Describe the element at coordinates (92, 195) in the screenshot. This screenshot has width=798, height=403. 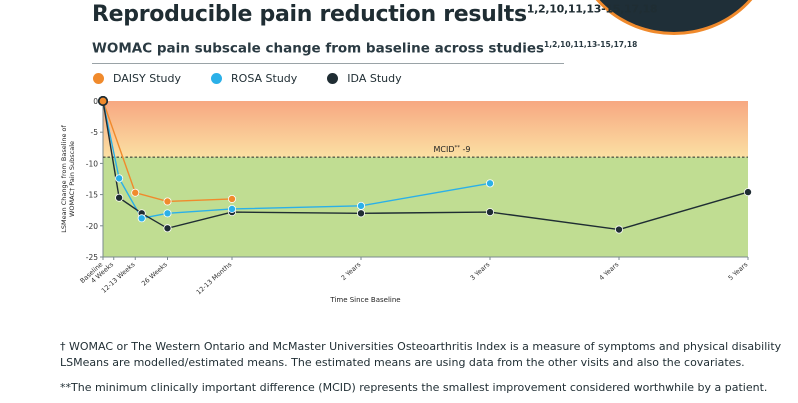
I see `y-tick-label: -15` at that location.